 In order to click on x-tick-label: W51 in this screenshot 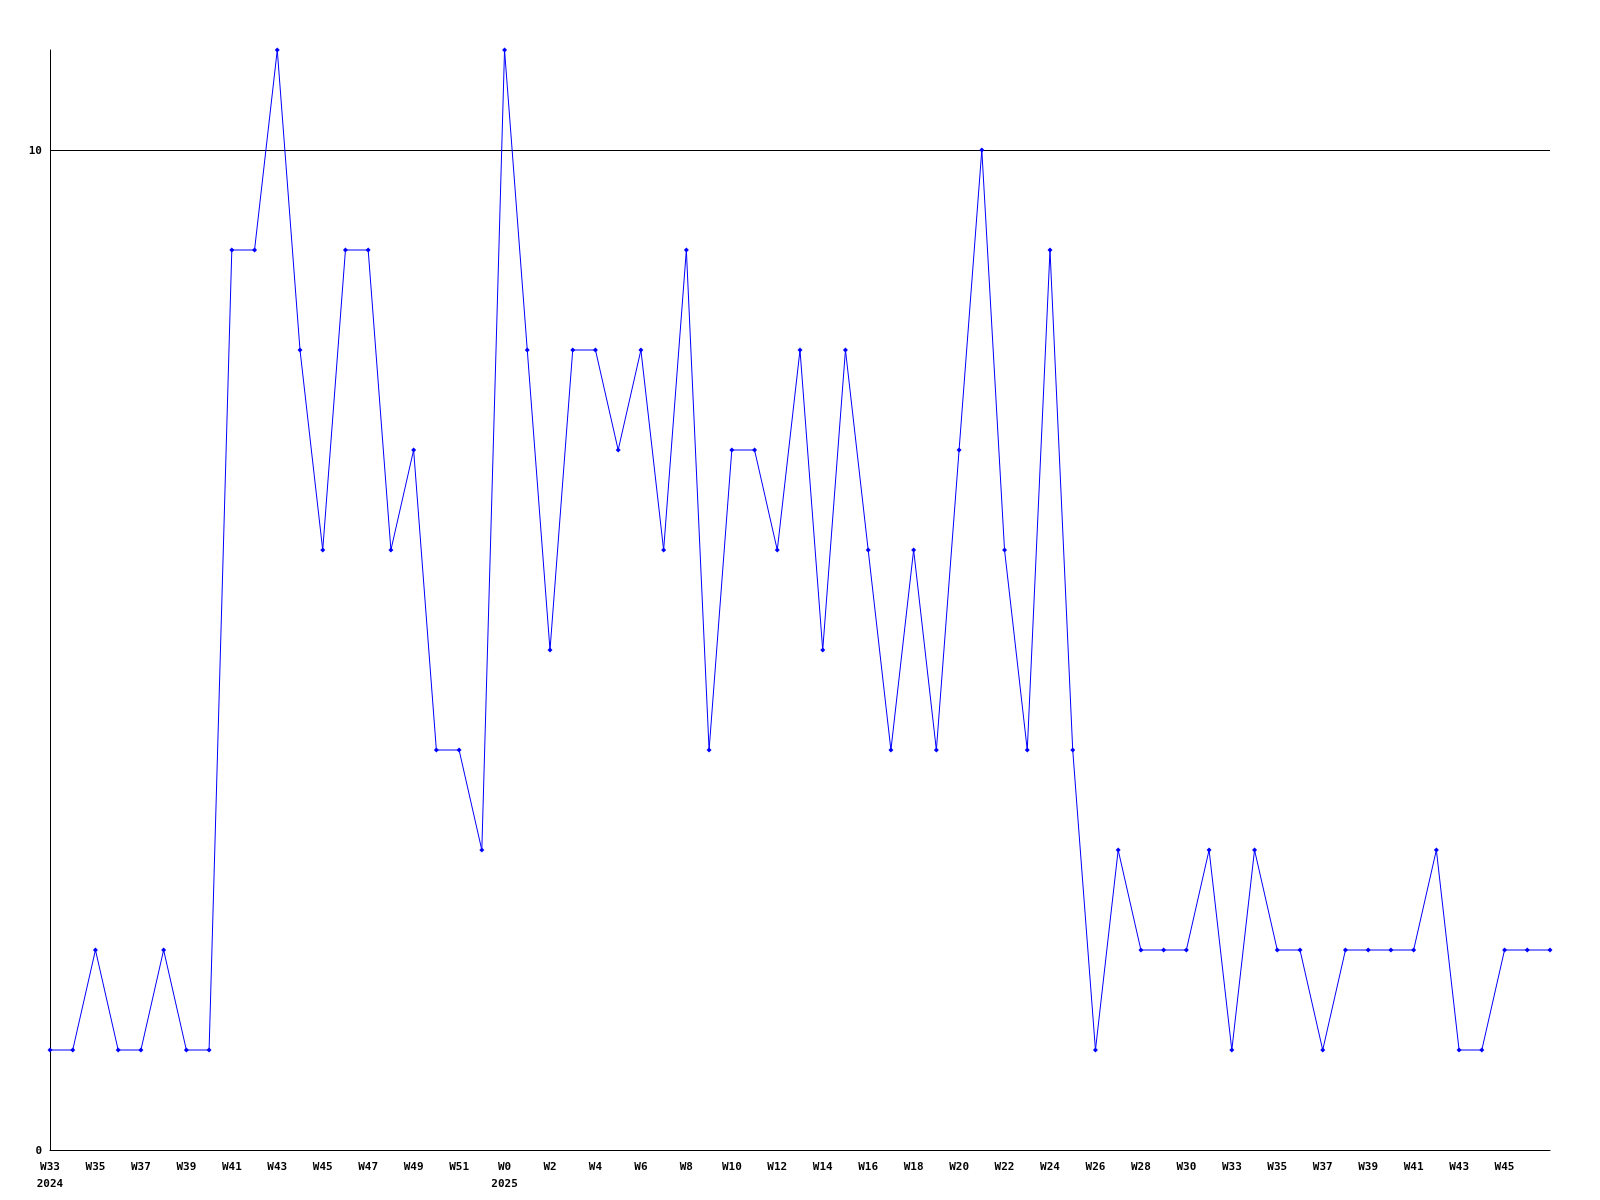, I will do `click(459, 1166)`.